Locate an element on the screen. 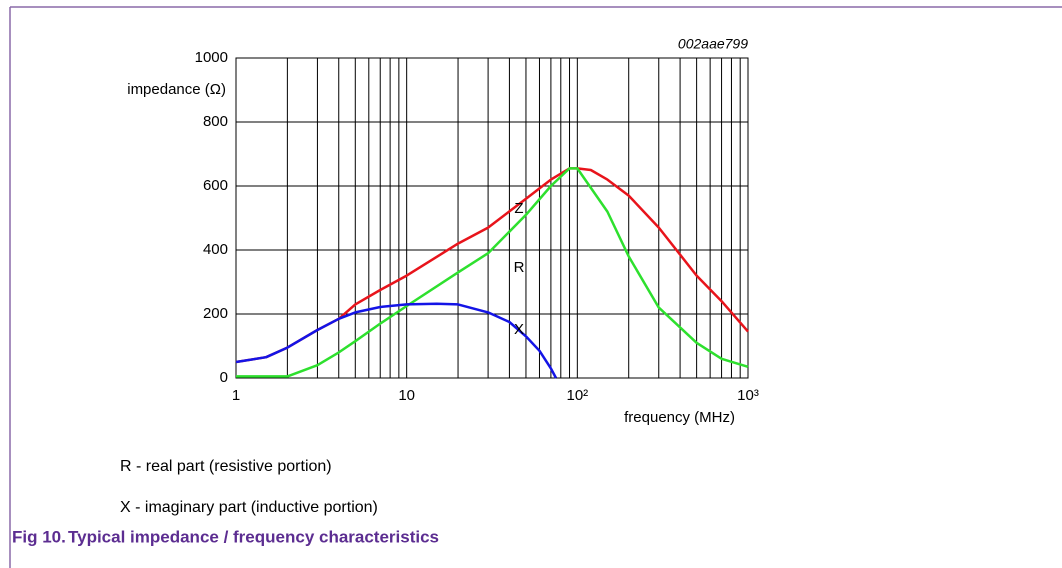  x-axis-label: frequency (MHz) is located at coordinates (679, 417).